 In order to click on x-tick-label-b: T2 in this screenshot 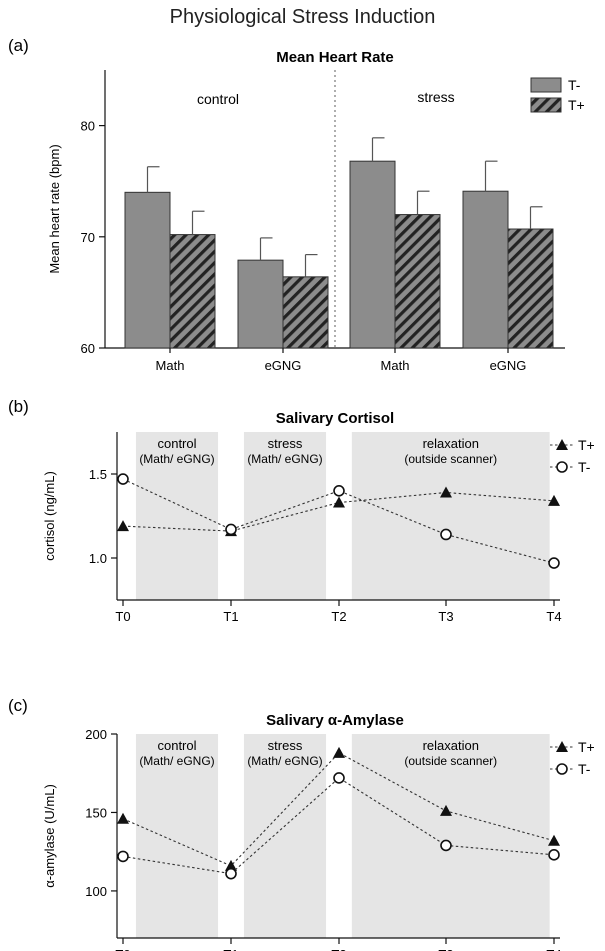, I will do `click(338, 616)`.